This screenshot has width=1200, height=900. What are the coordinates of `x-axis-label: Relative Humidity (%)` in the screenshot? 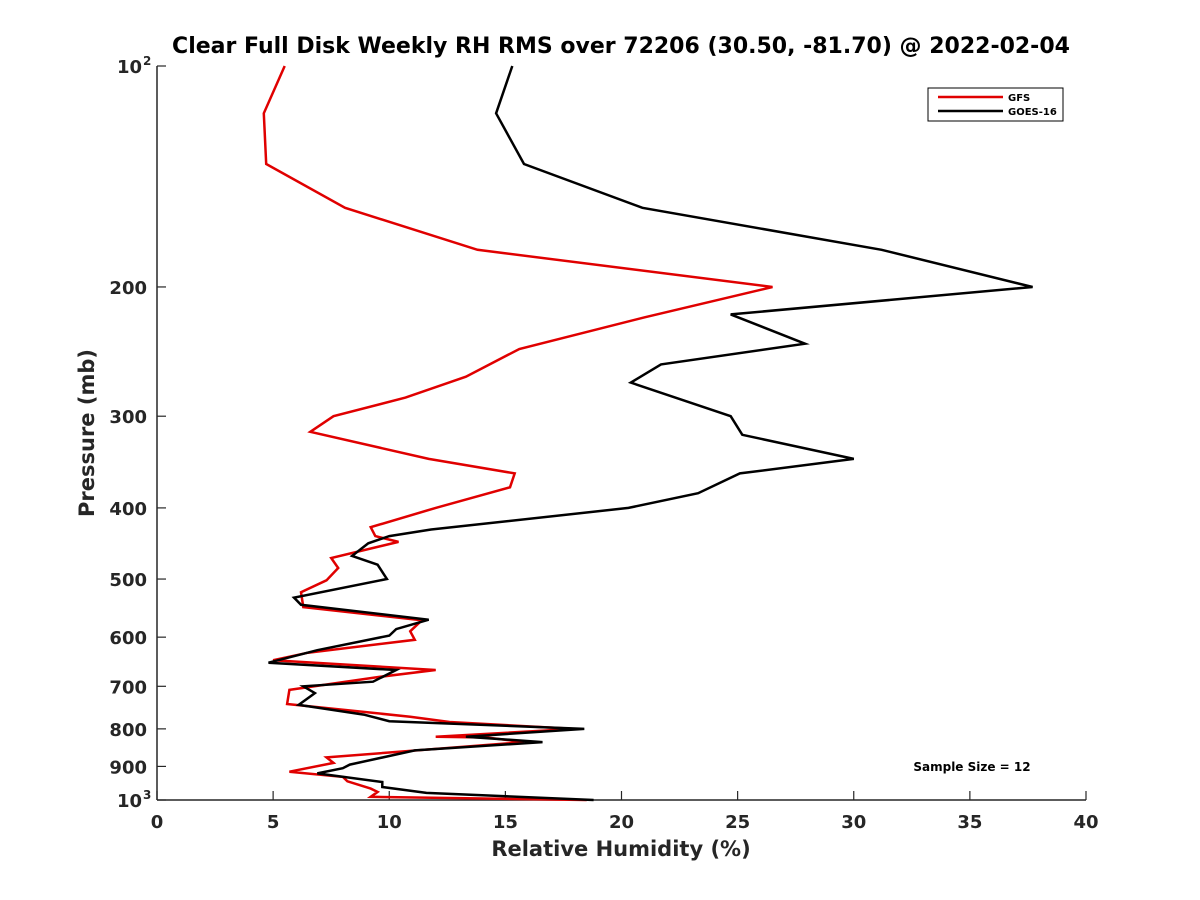 It's located at (620, 849).